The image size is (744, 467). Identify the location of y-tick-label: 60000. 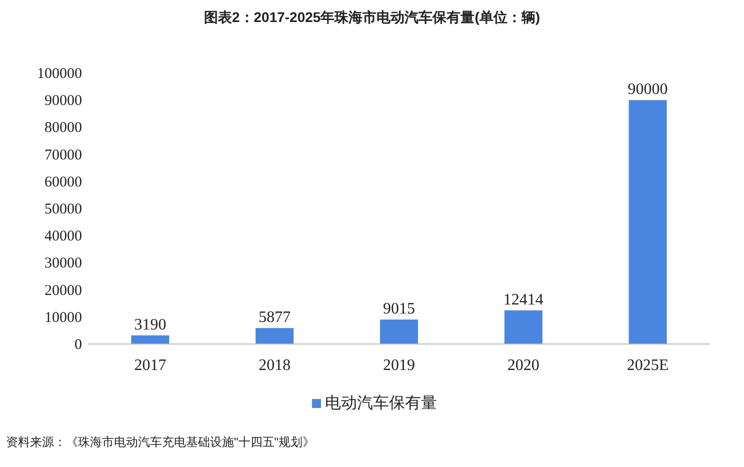
(63, 182).